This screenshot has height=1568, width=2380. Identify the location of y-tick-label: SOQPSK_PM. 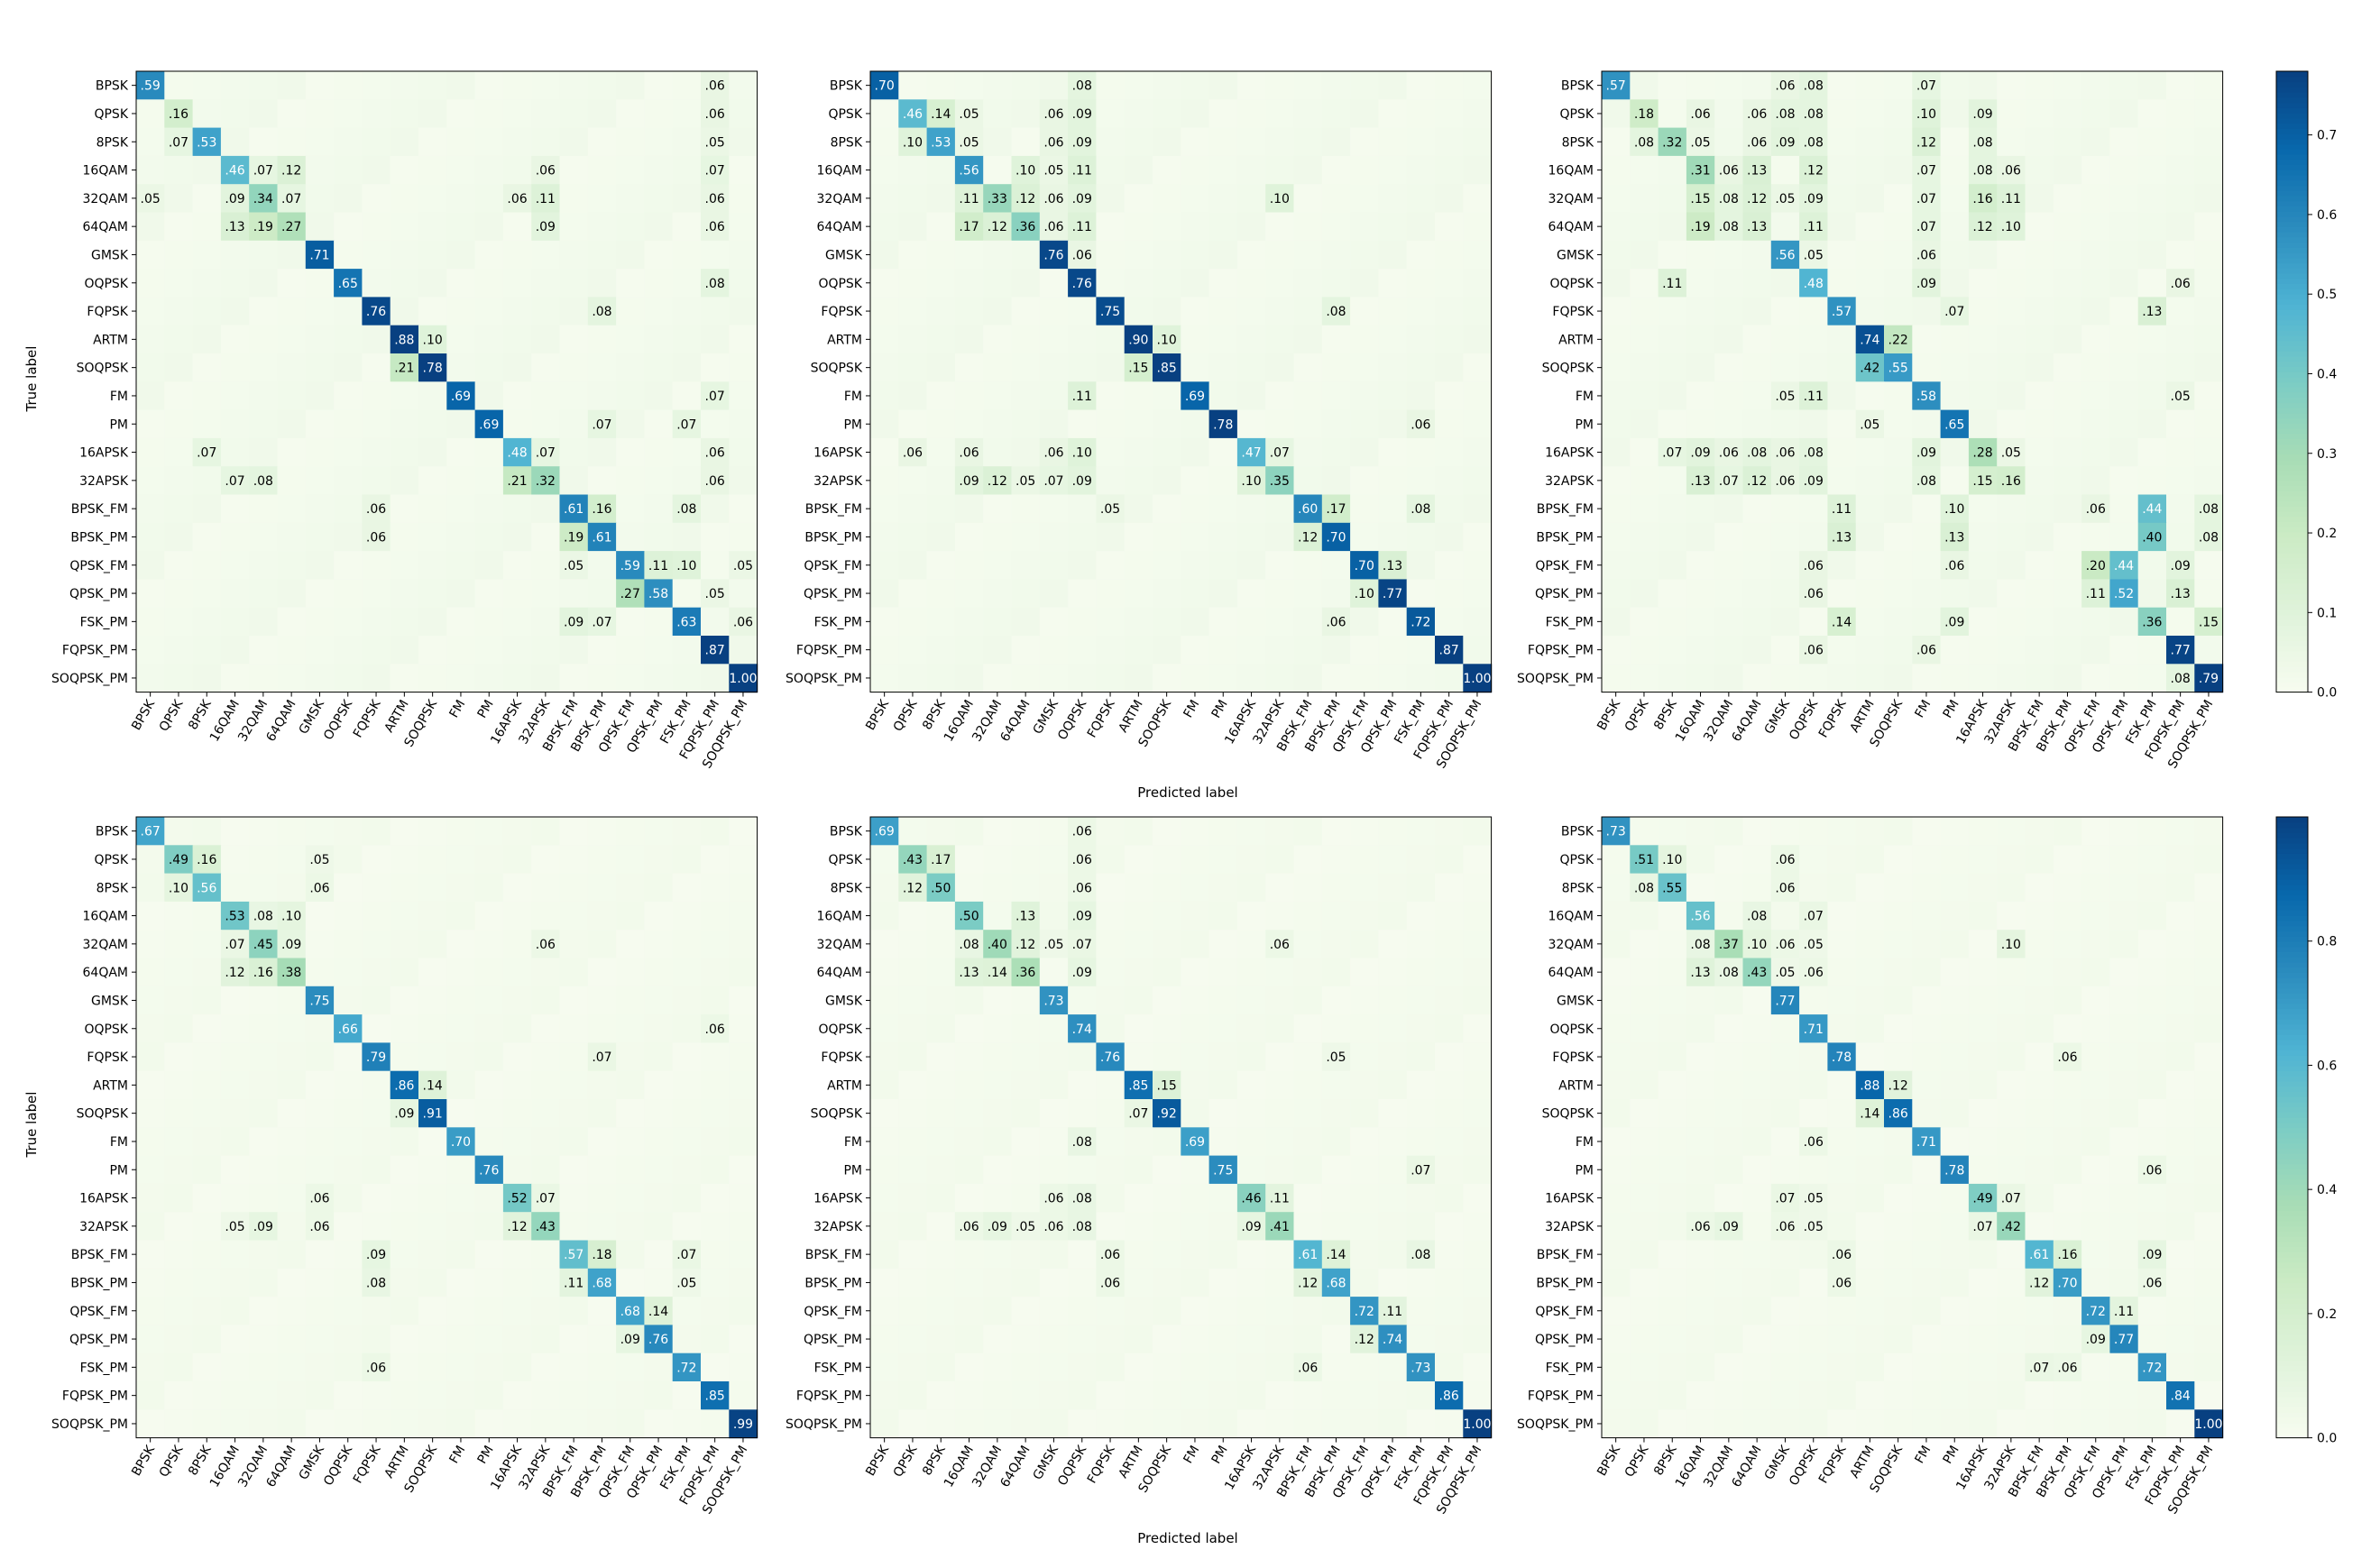
(1555, 679).